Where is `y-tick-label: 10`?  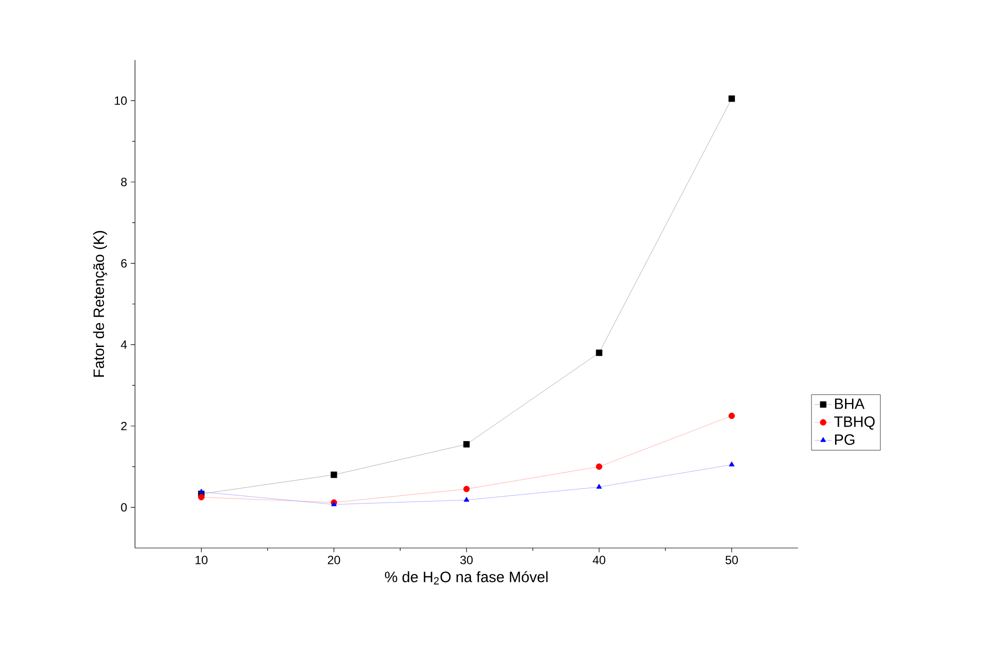
y-tick-label: 10 is located at coordinates (120, 100).